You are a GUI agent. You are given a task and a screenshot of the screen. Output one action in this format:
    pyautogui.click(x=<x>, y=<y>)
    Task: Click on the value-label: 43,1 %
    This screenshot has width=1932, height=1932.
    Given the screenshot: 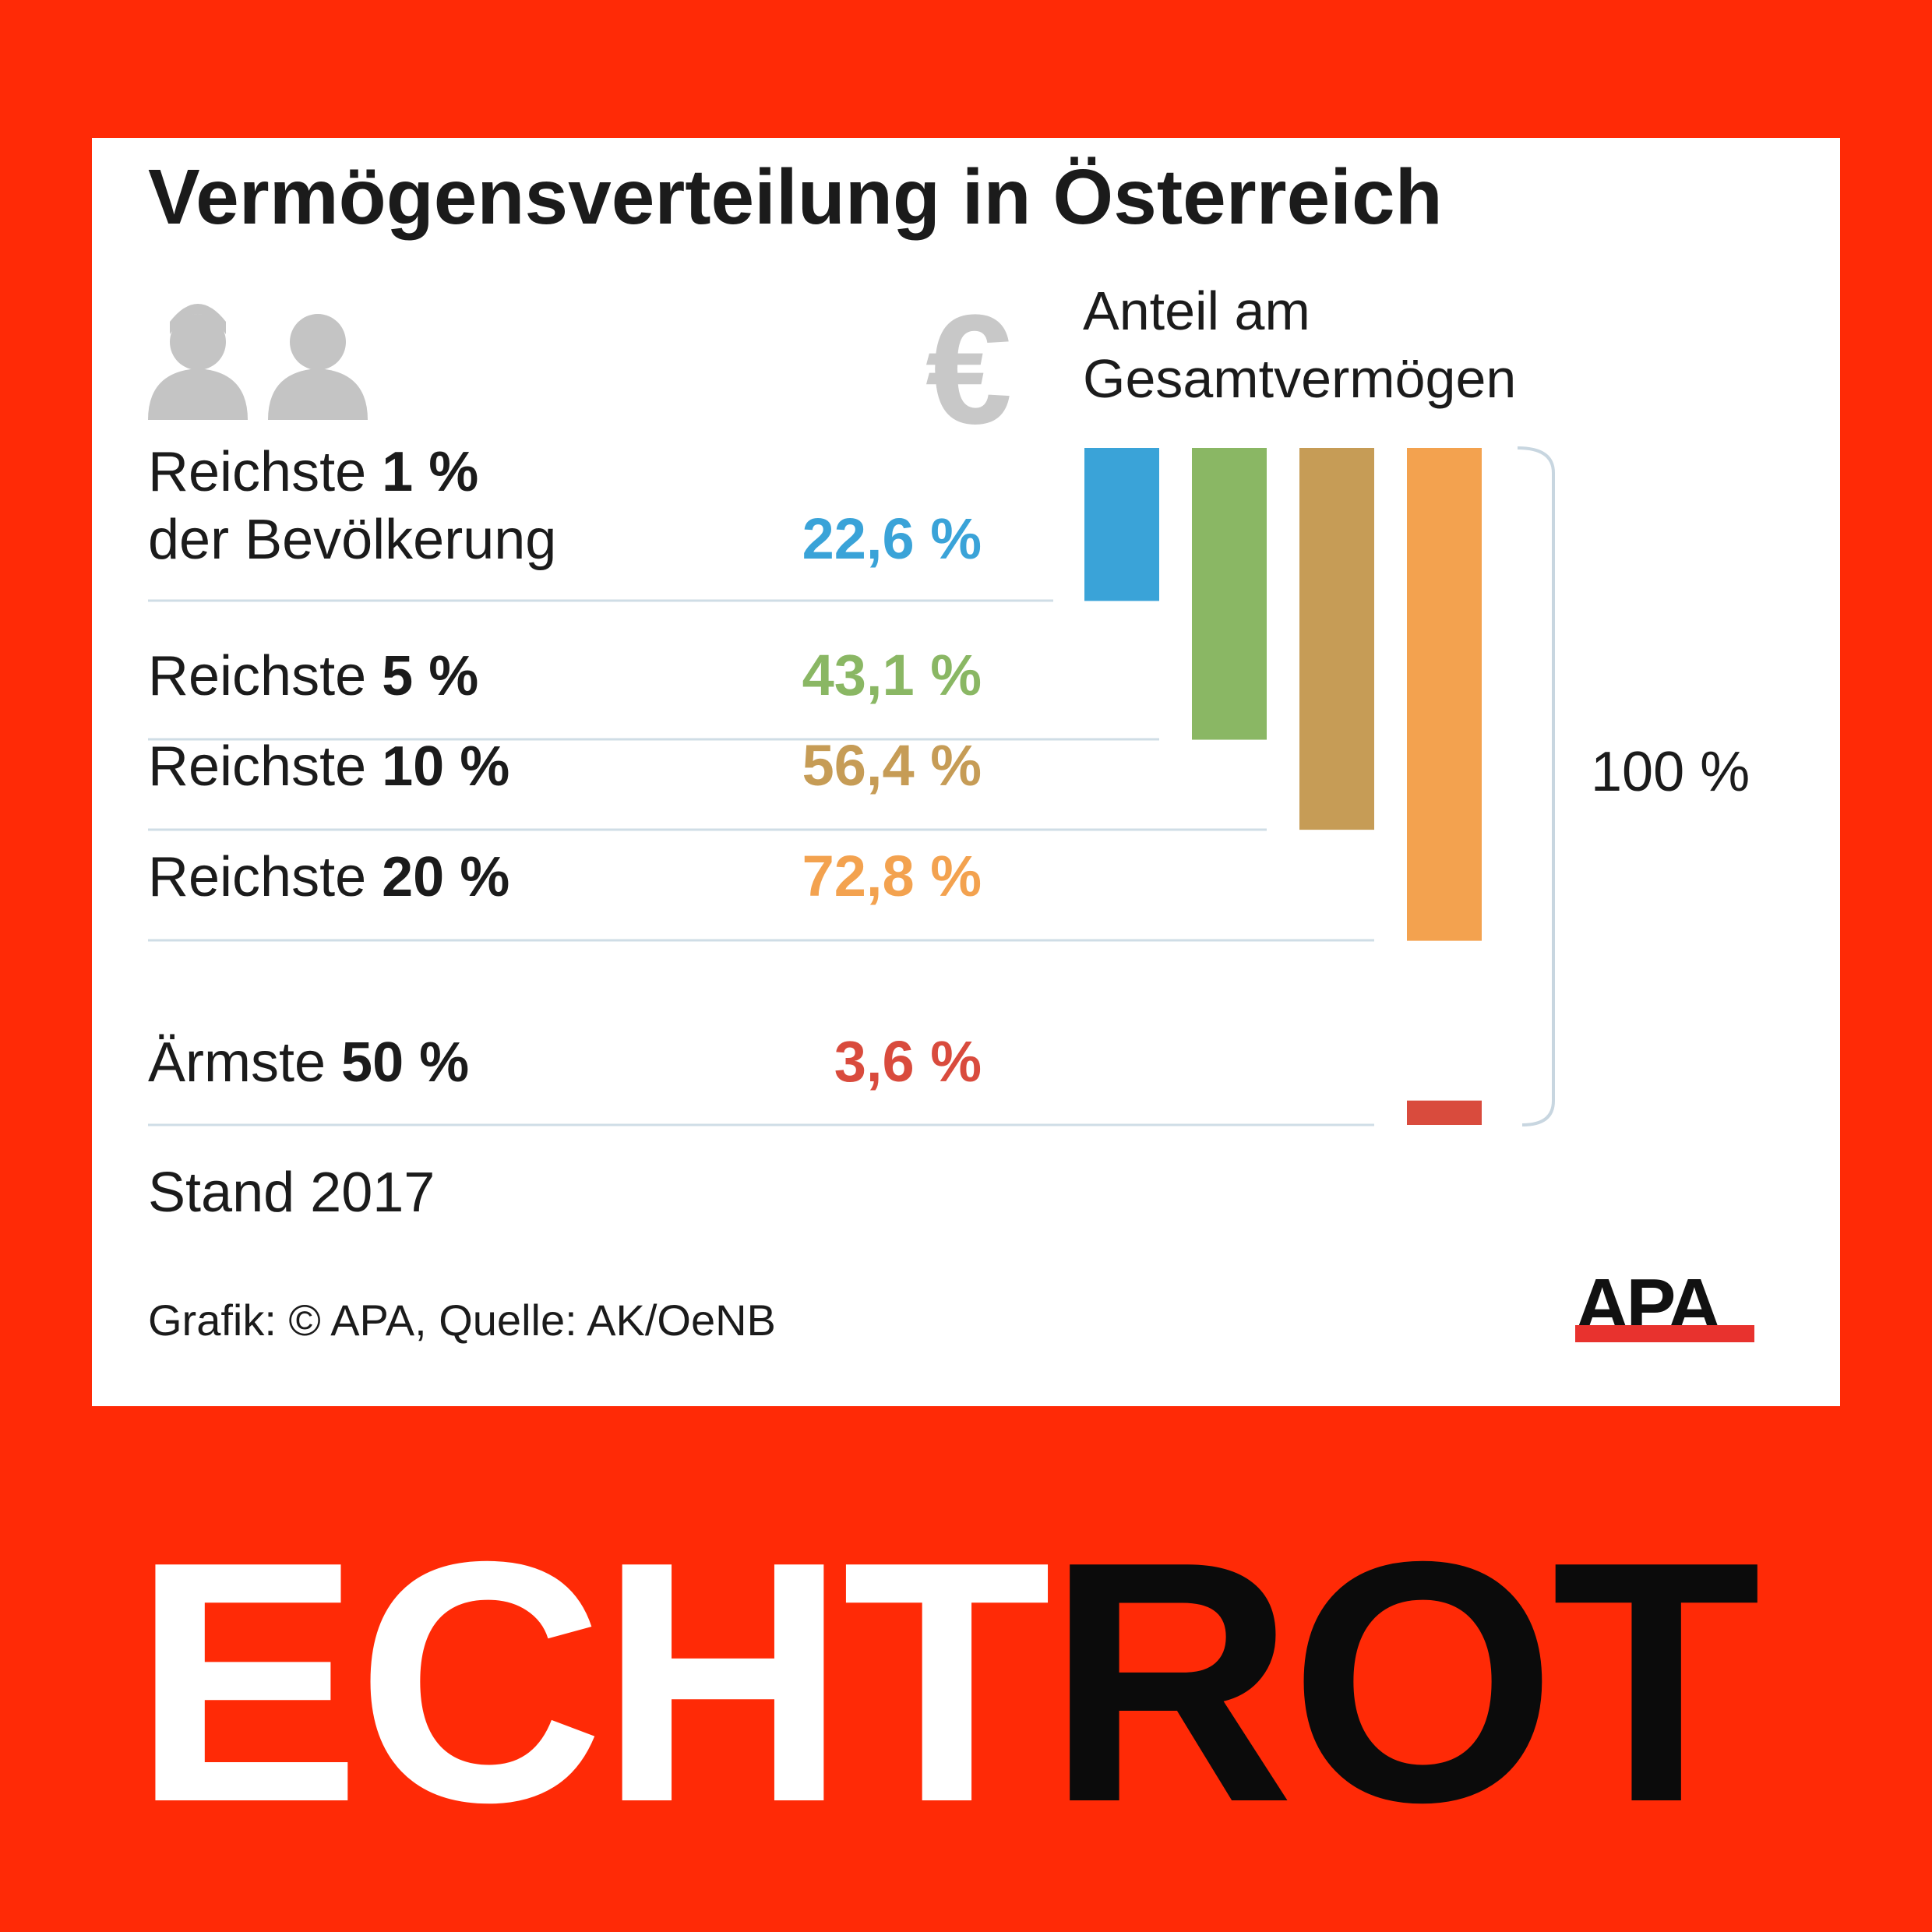 What is the action you would take?
    pyautogui.click(x=892, y=675)
    